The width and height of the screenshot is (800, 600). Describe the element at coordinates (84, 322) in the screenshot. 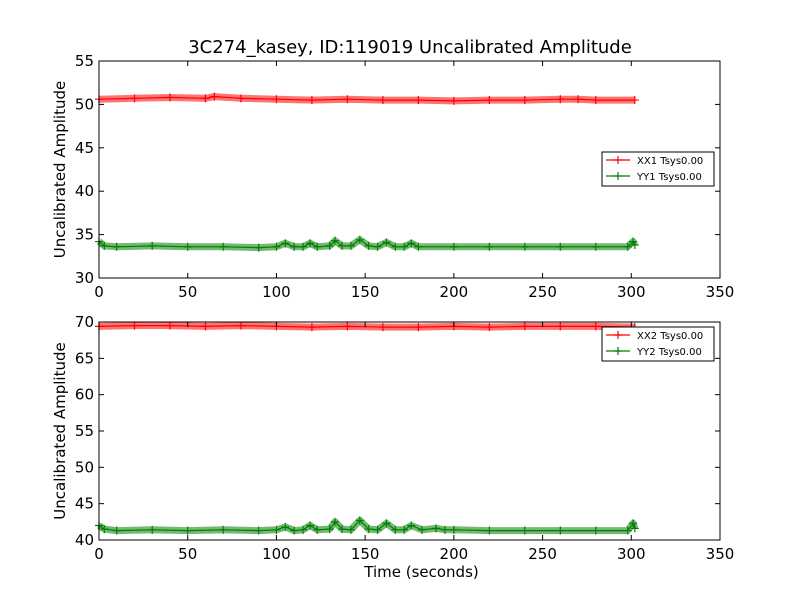

I see `y-tick-label: 70` at that location.